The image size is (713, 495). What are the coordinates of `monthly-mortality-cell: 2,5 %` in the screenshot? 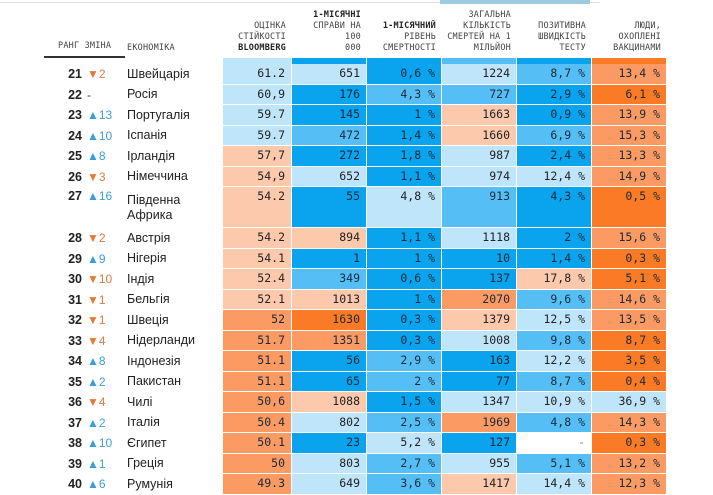 It's located at (404, 422).